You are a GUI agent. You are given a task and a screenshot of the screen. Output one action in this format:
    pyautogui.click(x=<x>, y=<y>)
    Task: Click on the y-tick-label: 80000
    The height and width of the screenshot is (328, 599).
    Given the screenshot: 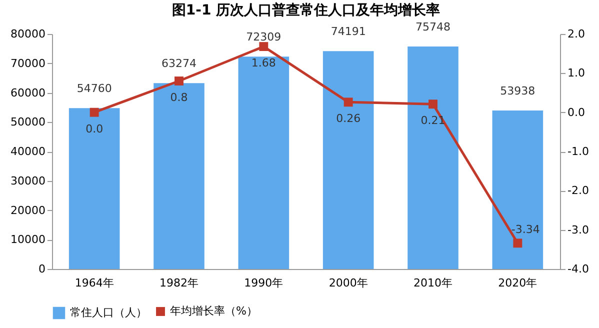 What is the action you would take?
    pyautogui.click(x=28, y=34)
    